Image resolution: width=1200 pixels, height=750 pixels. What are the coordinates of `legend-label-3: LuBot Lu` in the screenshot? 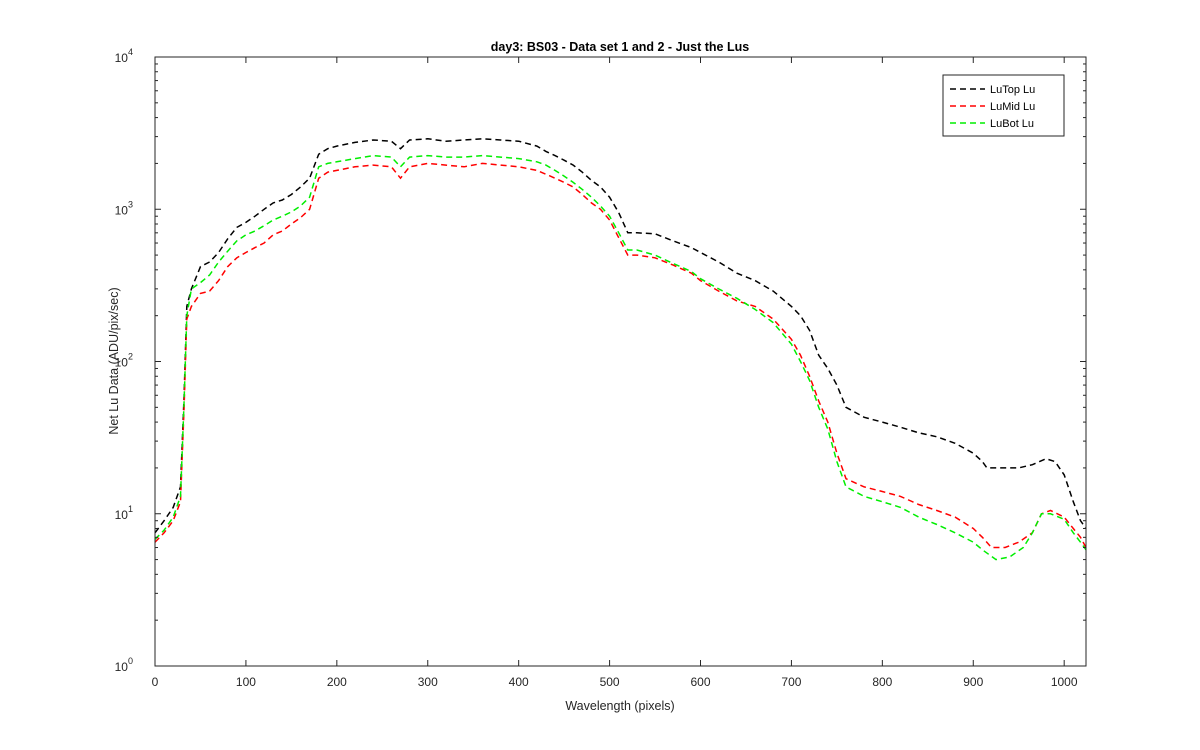 It's located at (1012, 124).